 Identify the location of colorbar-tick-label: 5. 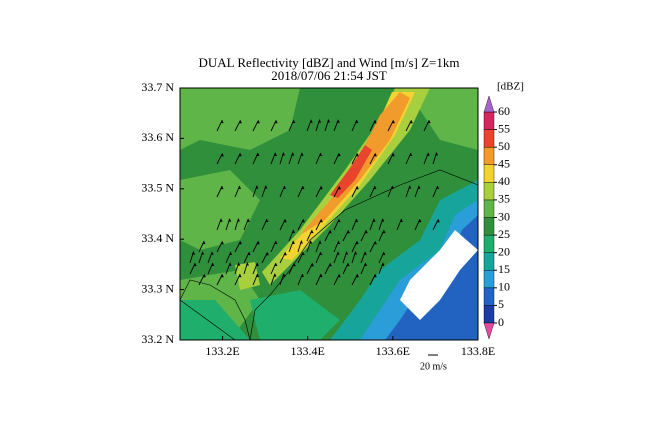
(501, 304).